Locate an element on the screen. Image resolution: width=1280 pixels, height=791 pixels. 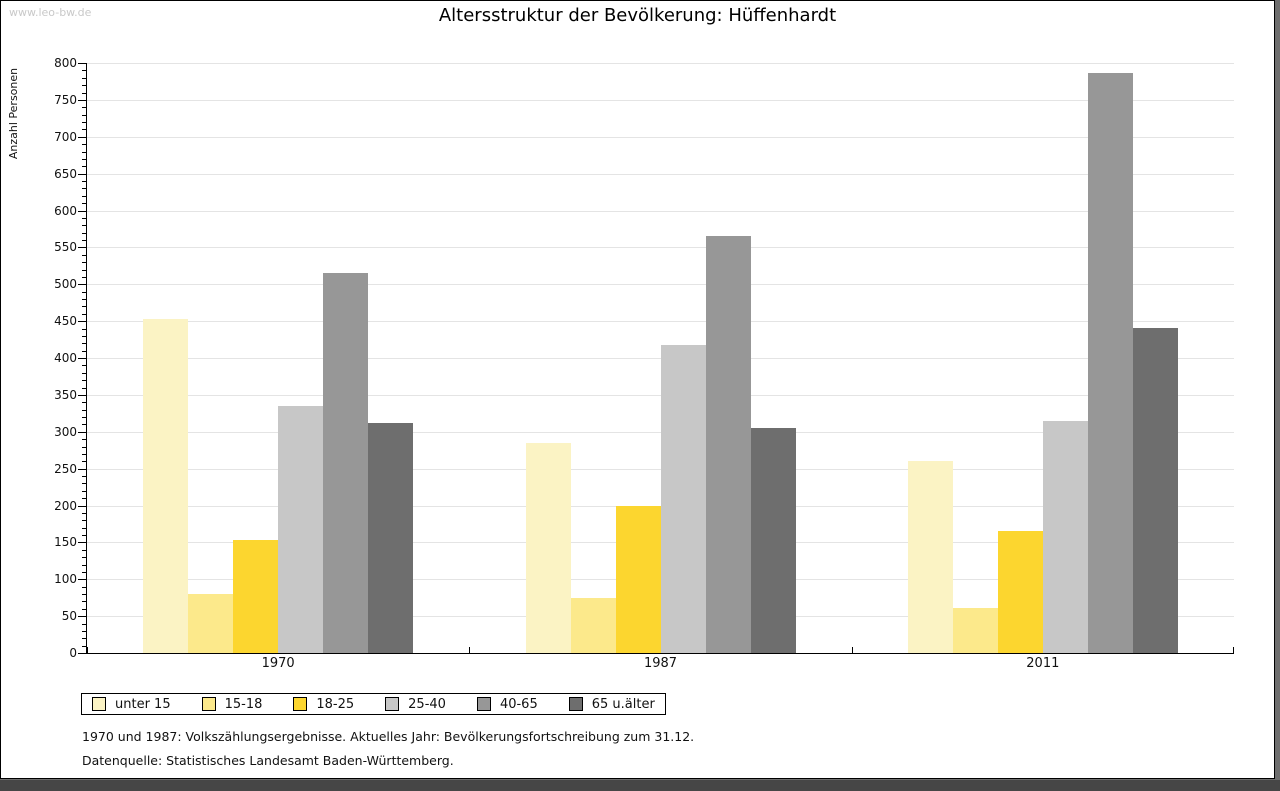
bar-25-40-1987 is located at coordinates (683, 498).